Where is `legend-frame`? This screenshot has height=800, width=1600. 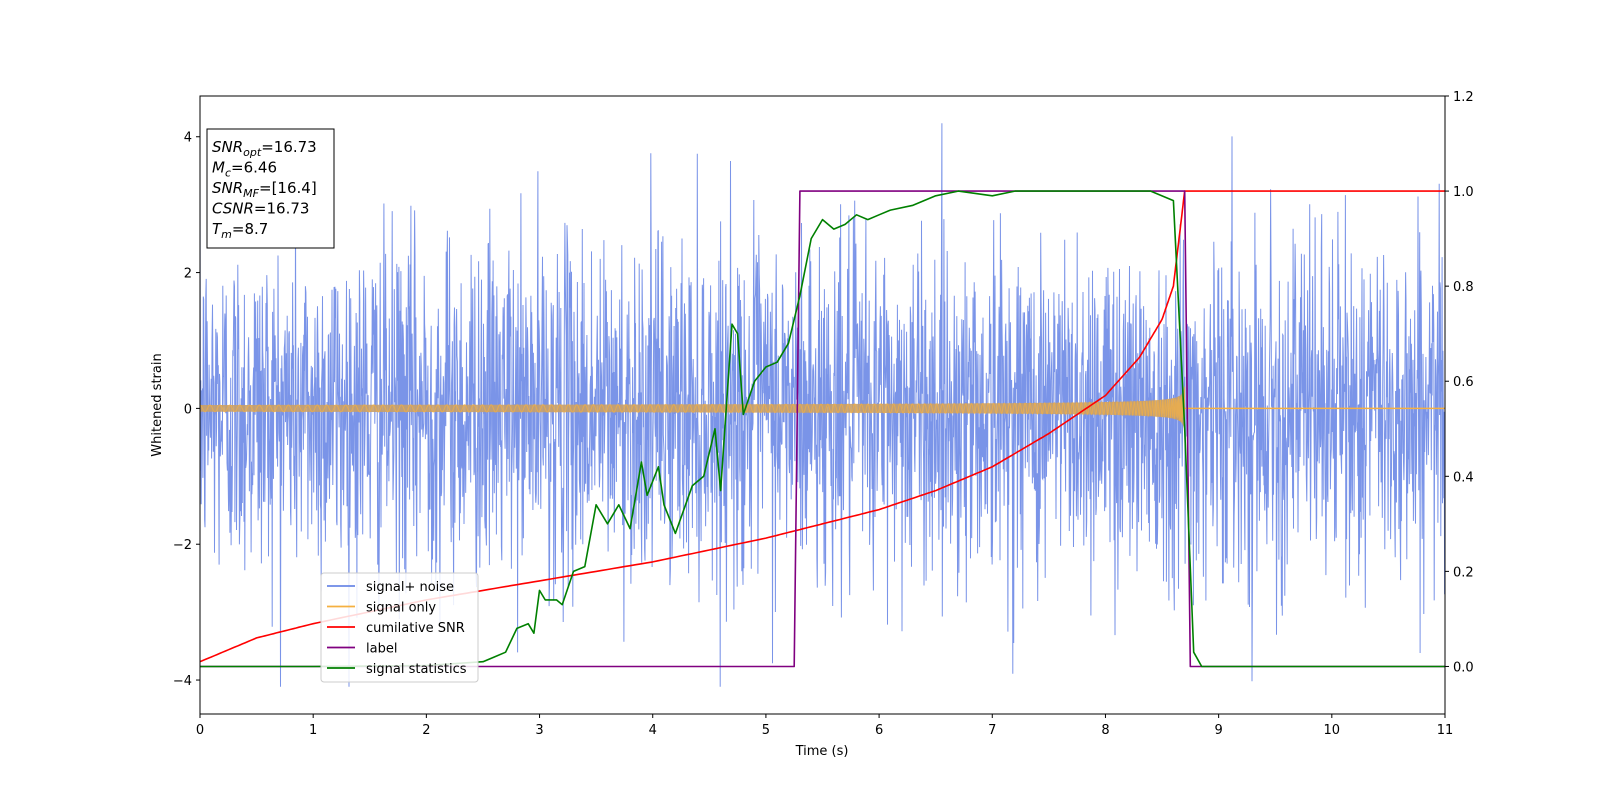
legend-frame is located at coordinates (399, 627).